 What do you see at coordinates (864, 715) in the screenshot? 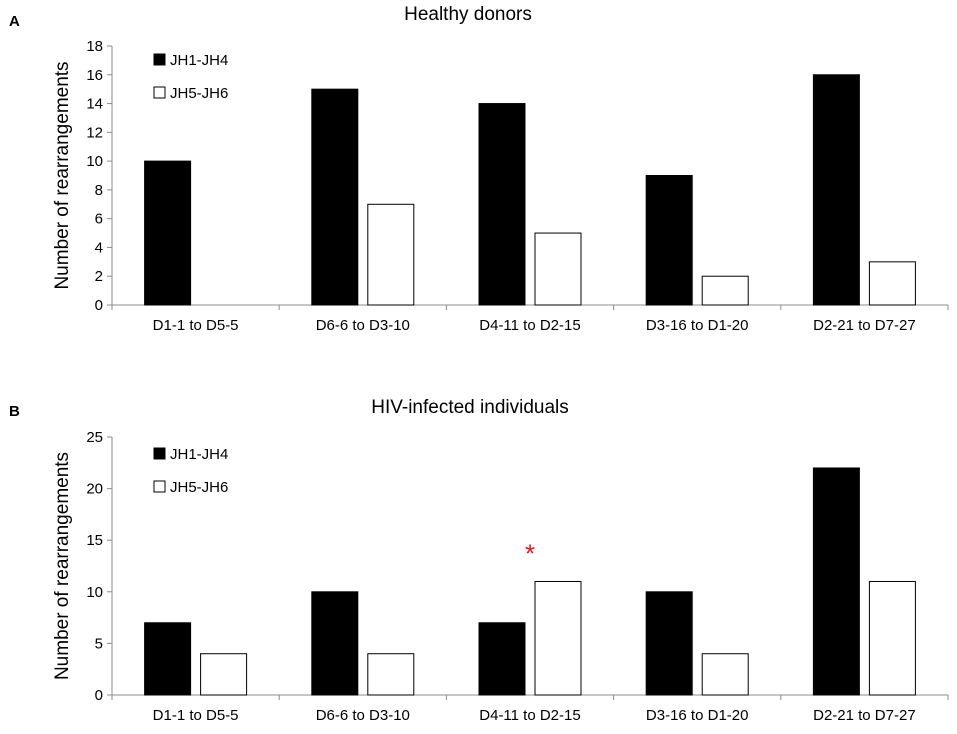
I see `panel-b-category-label: D2-21 to D7-27` at bounding box center [864, 715].